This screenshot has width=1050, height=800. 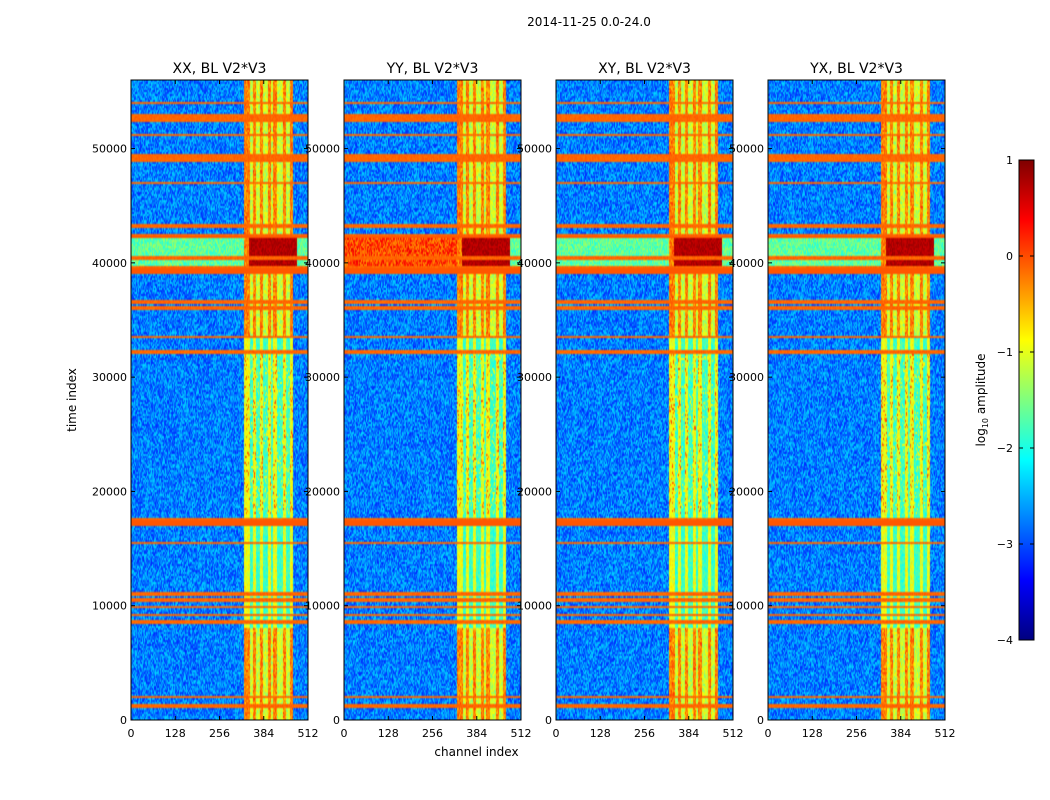 I want to click on figure-suptitle: 2014-11-25 0.0-24.0, so click(x=589, y=22).